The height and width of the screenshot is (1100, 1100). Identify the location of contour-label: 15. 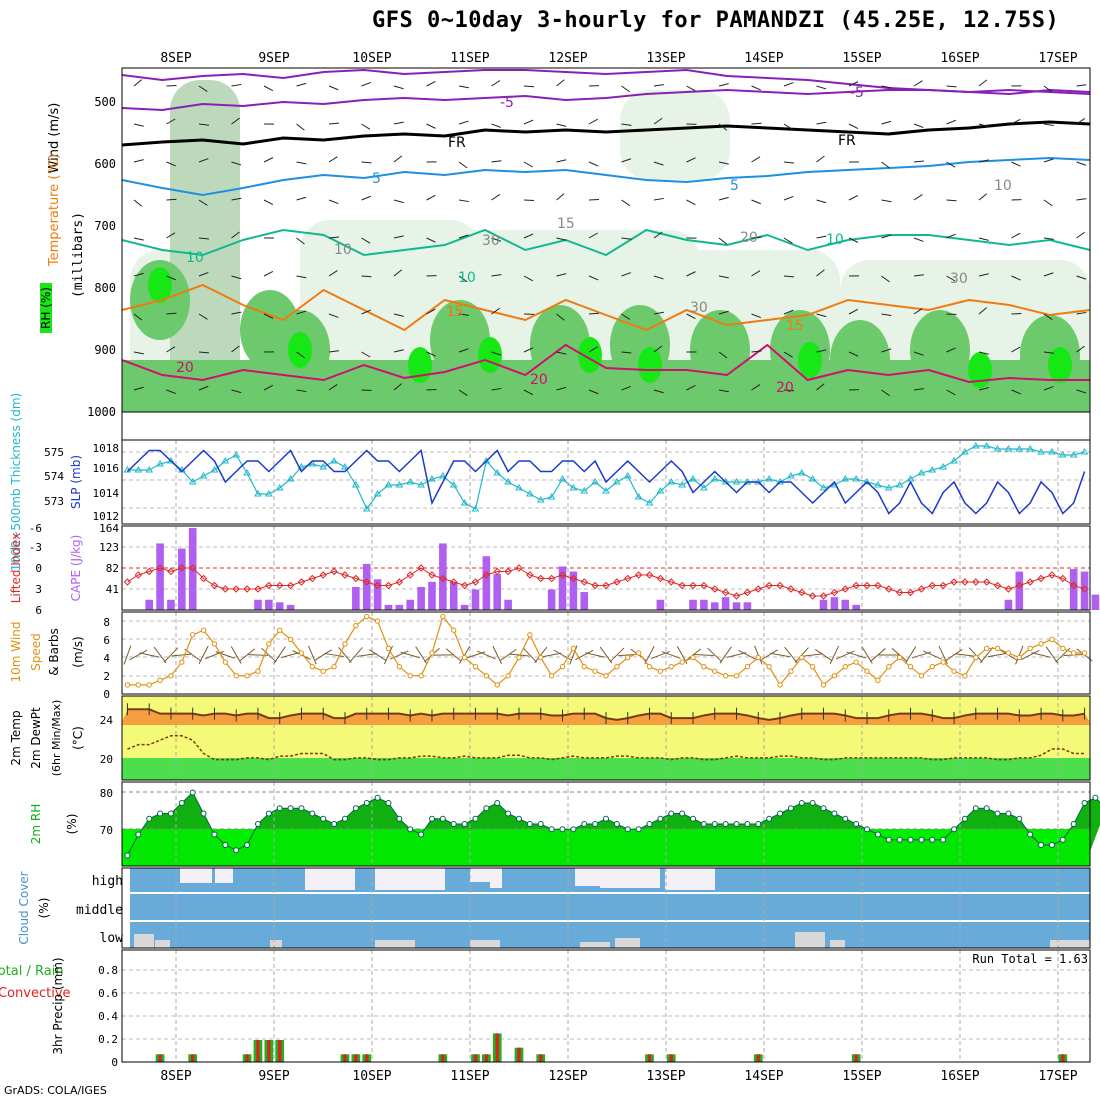
(455, 312).